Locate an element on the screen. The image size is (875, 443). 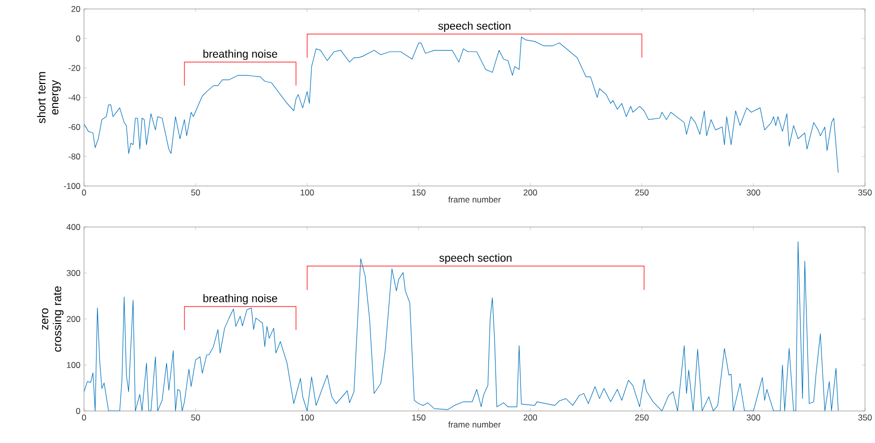
y-tick-label: 200 is located at coordinates (73, 319).